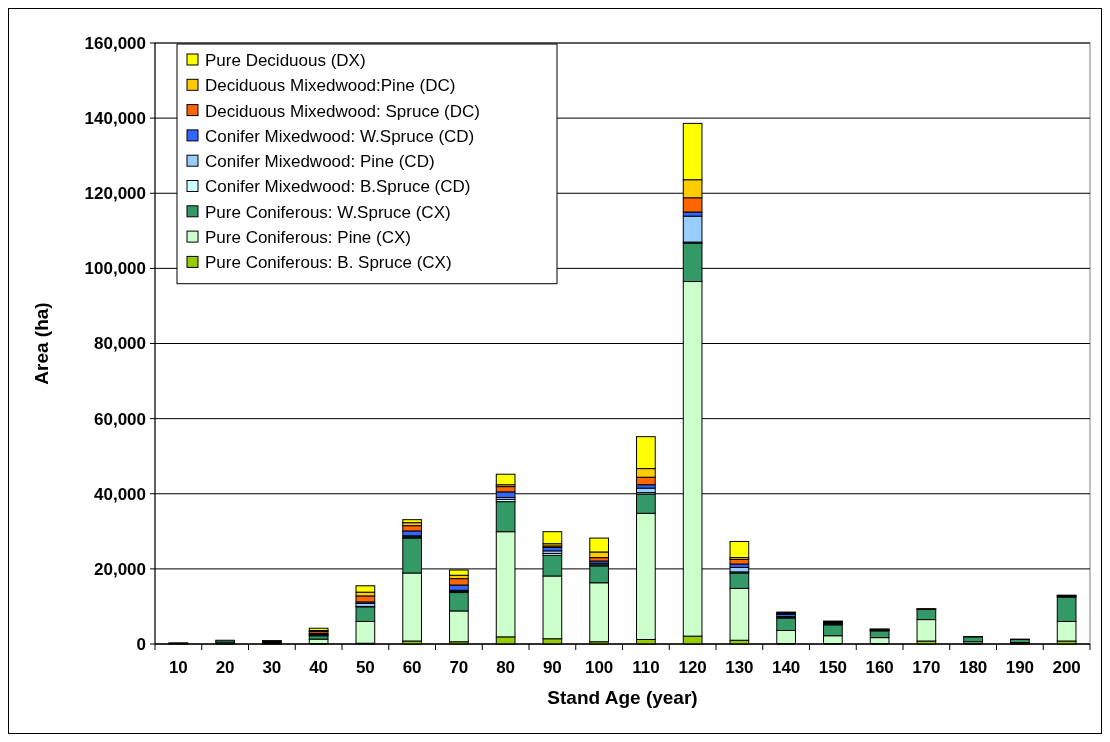 The height and width of the screenshot is (742, 1110). Describe the element at coordinates (692, 667) in the screenshot. I see `x-tick-label: 120` at that location.